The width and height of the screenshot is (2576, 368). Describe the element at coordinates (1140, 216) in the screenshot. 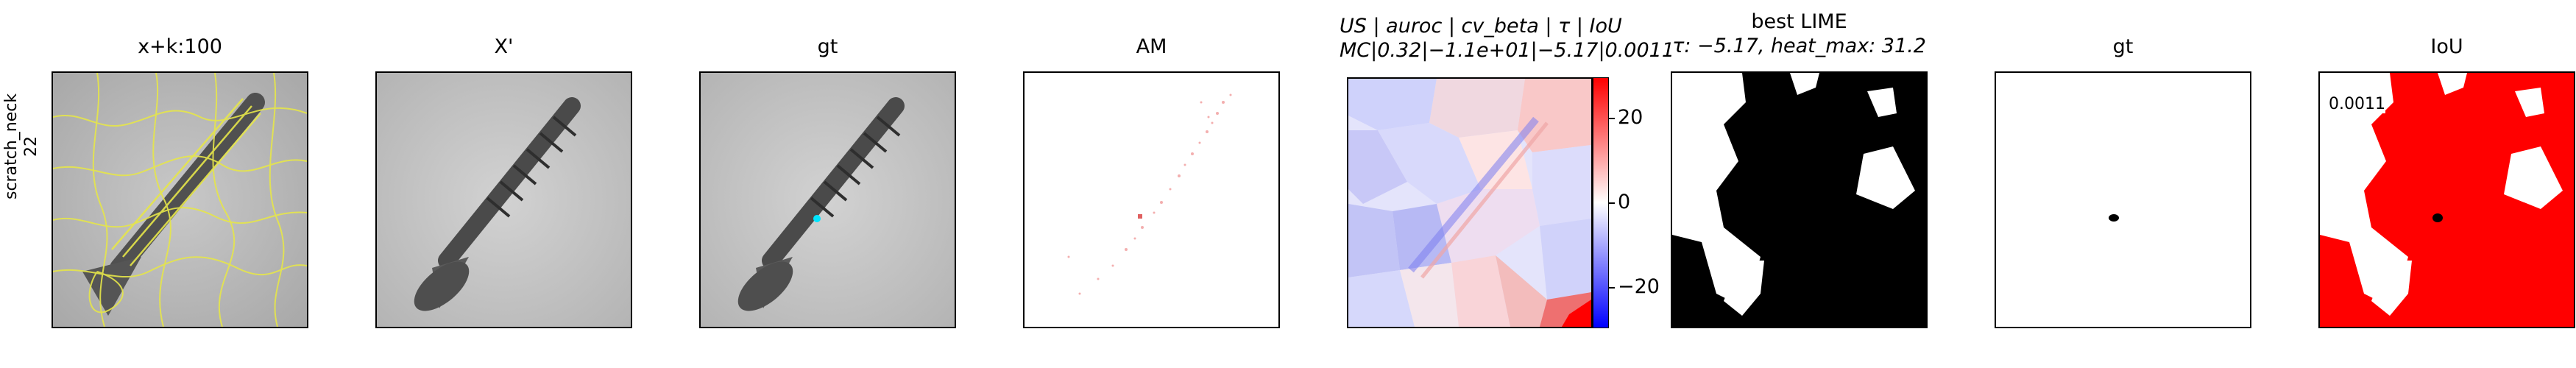

I see `am-hotspot` at that location.